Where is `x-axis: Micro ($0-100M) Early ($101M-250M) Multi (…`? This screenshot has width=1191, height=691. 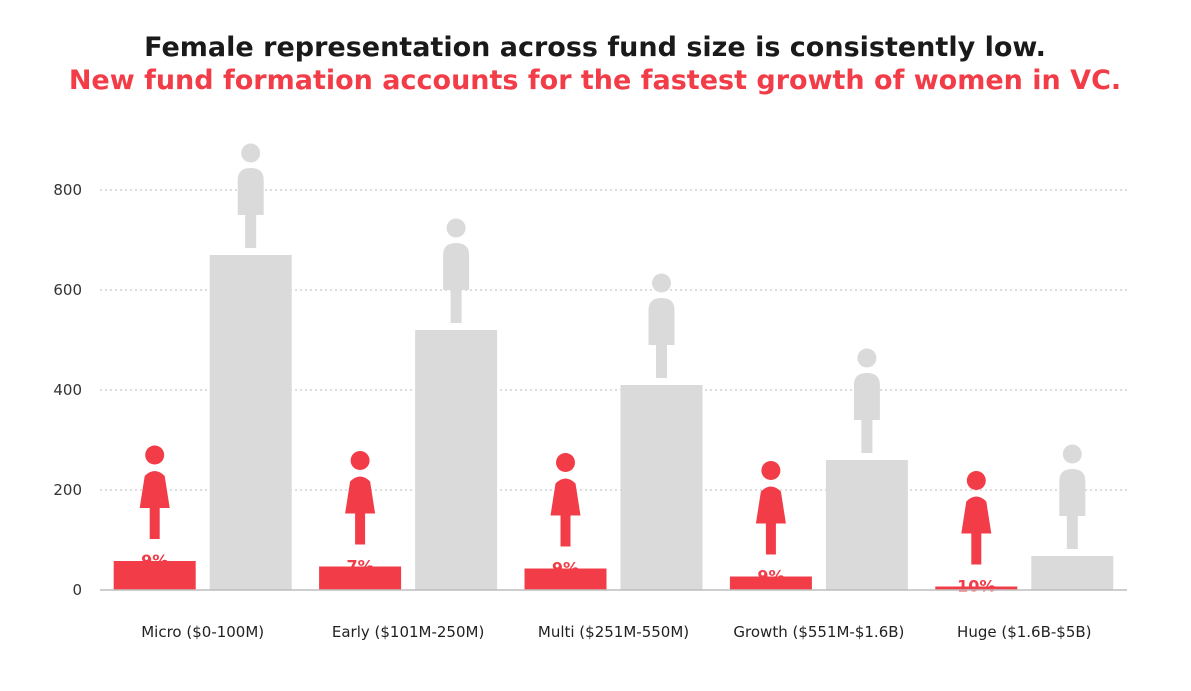
x-axis: Micro ($0-100M) Early ($101M-250M) Multi (… is located at coordinates (613, 615).